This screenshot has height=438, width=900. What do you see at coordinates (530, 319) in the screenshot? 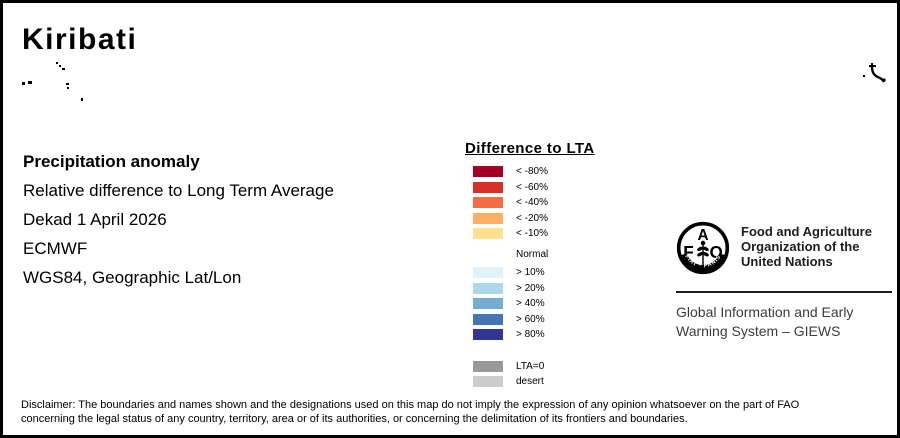
I see `legend-label: > 60%` at bounding box center [530, 319].